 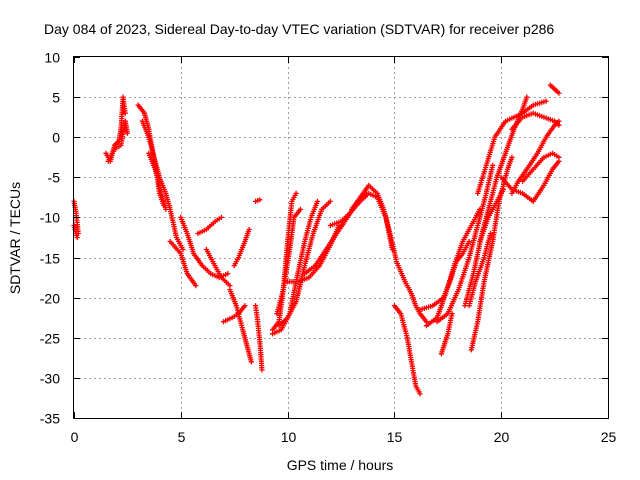 What do you see at coordinates (75, 437) in the screenshot?
I see `x-tick-label: 0` at bounding box center [75, 437].